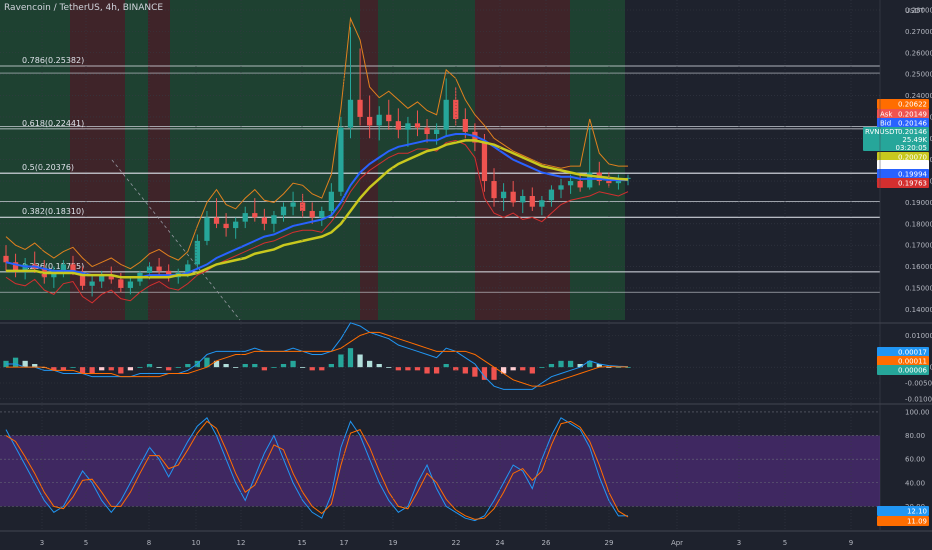  I want to click on x-tick-label: 12, so click(241, 543).